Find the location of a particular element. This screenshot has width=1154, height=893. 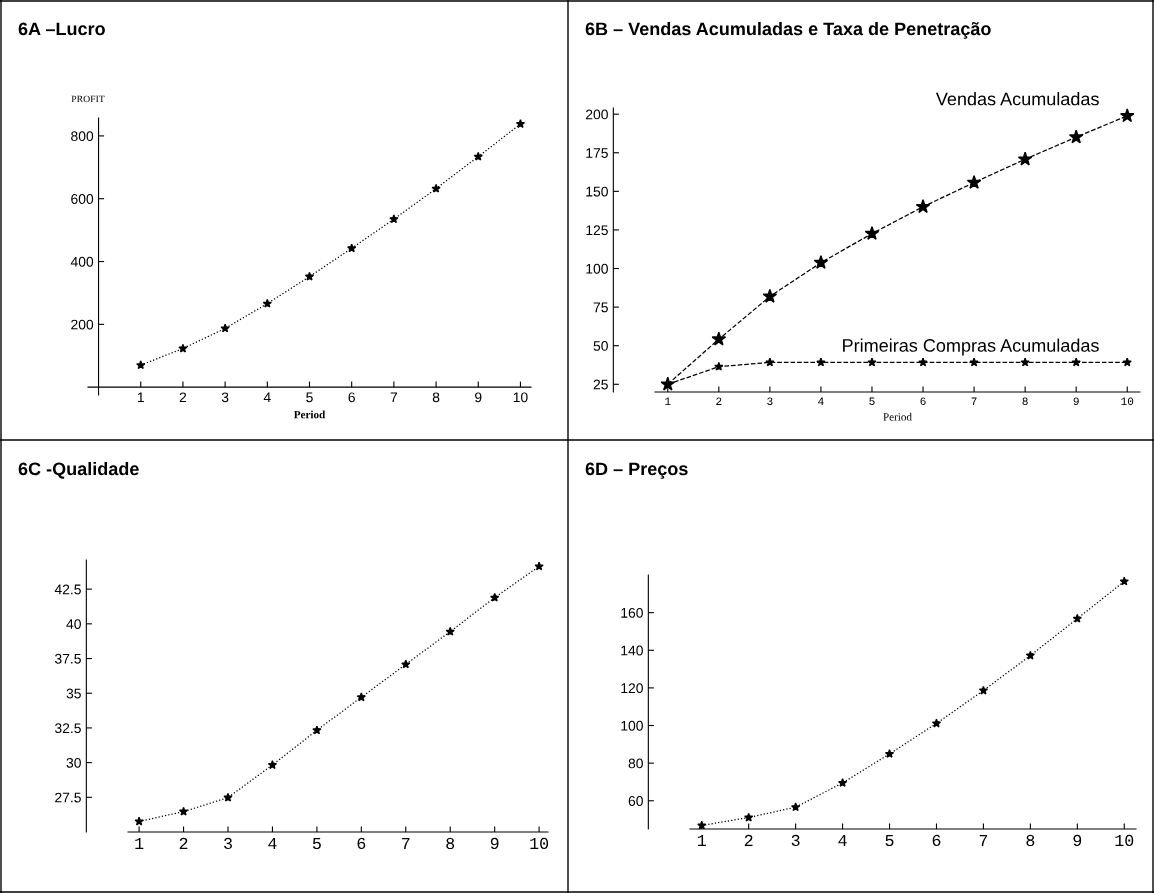

y-tick-label: 175 is located at coordinates (597, 153).